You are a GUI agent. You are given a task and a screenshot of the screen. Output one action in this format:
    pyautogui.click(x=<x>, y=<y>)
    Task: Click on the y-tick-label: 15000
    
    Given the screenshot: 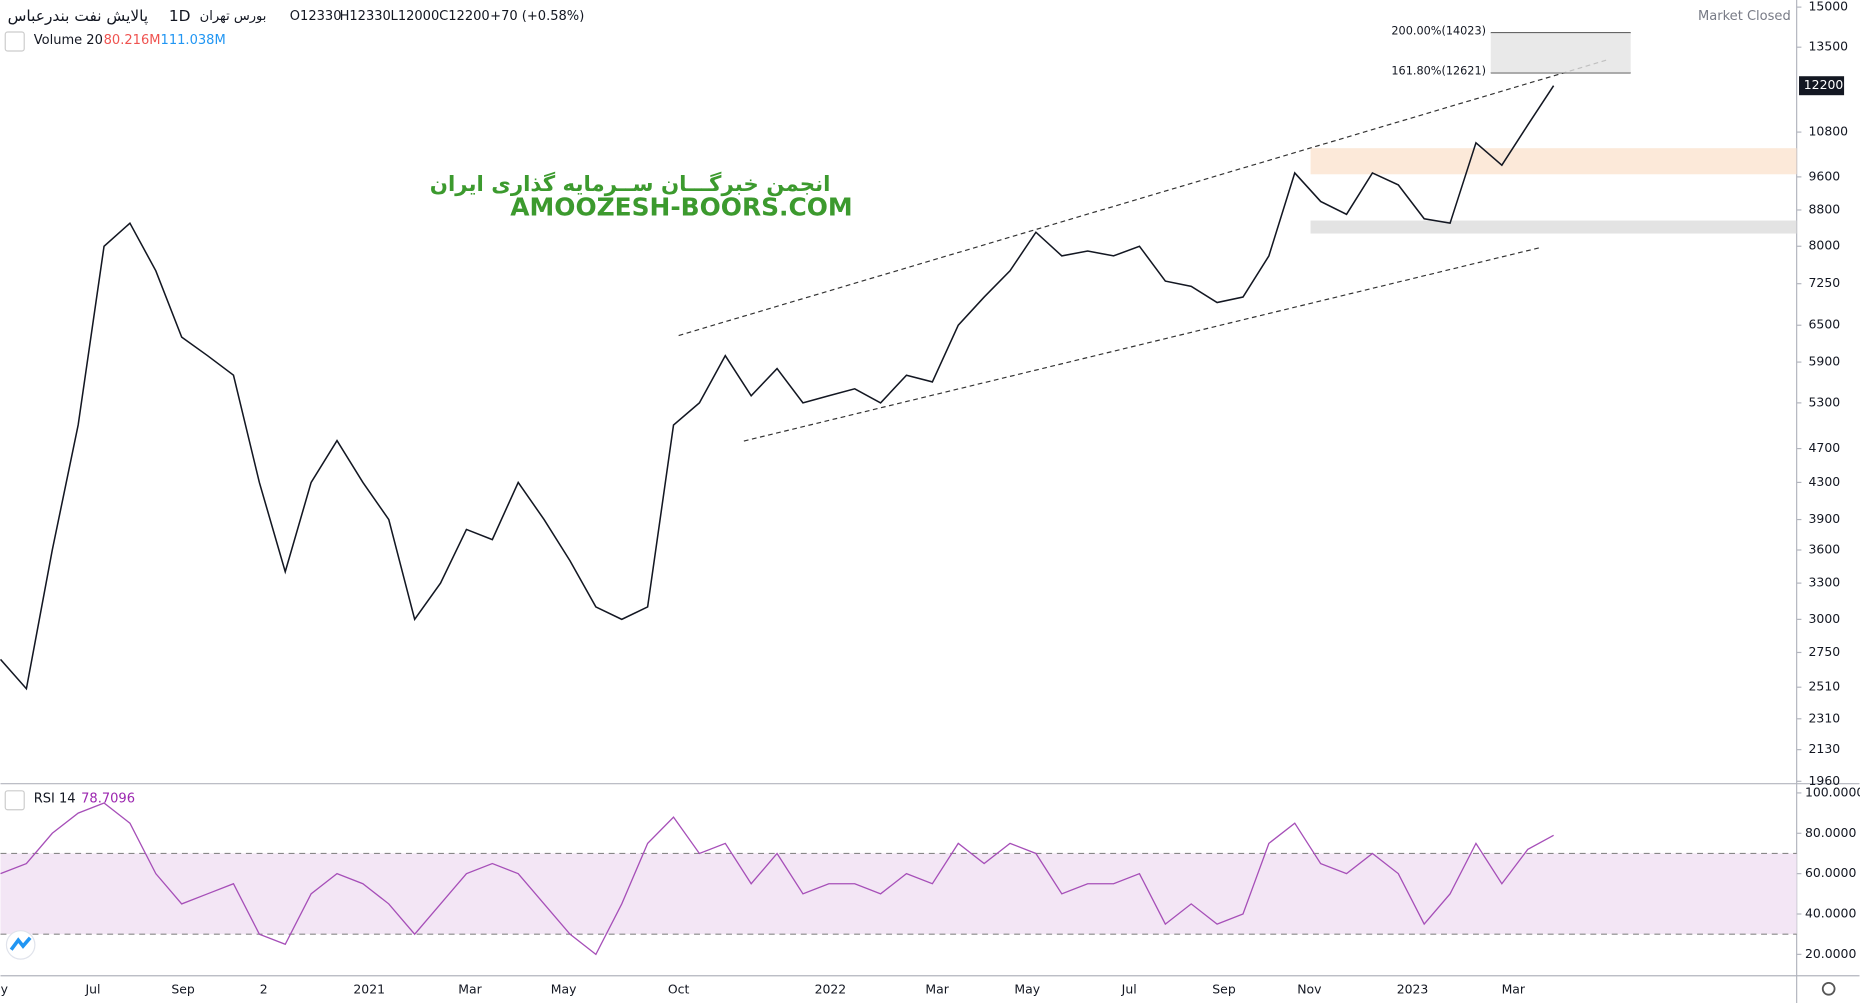 What is the action you would take?
    pyautogui.click(x=1829, y=7)
    